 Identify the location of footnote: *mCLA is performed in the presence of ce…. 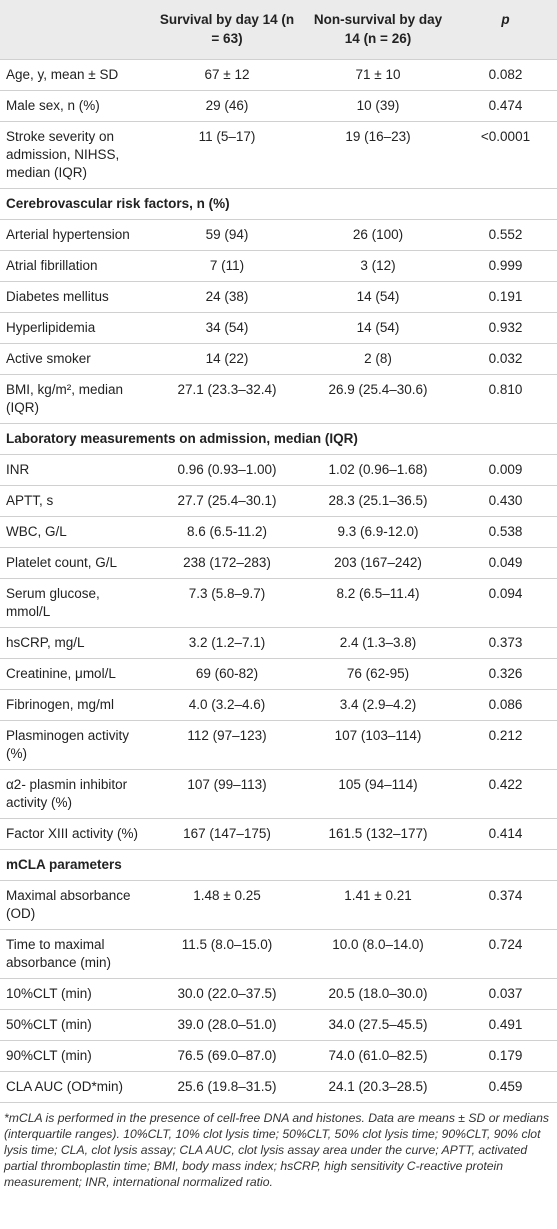
(276, 1150).